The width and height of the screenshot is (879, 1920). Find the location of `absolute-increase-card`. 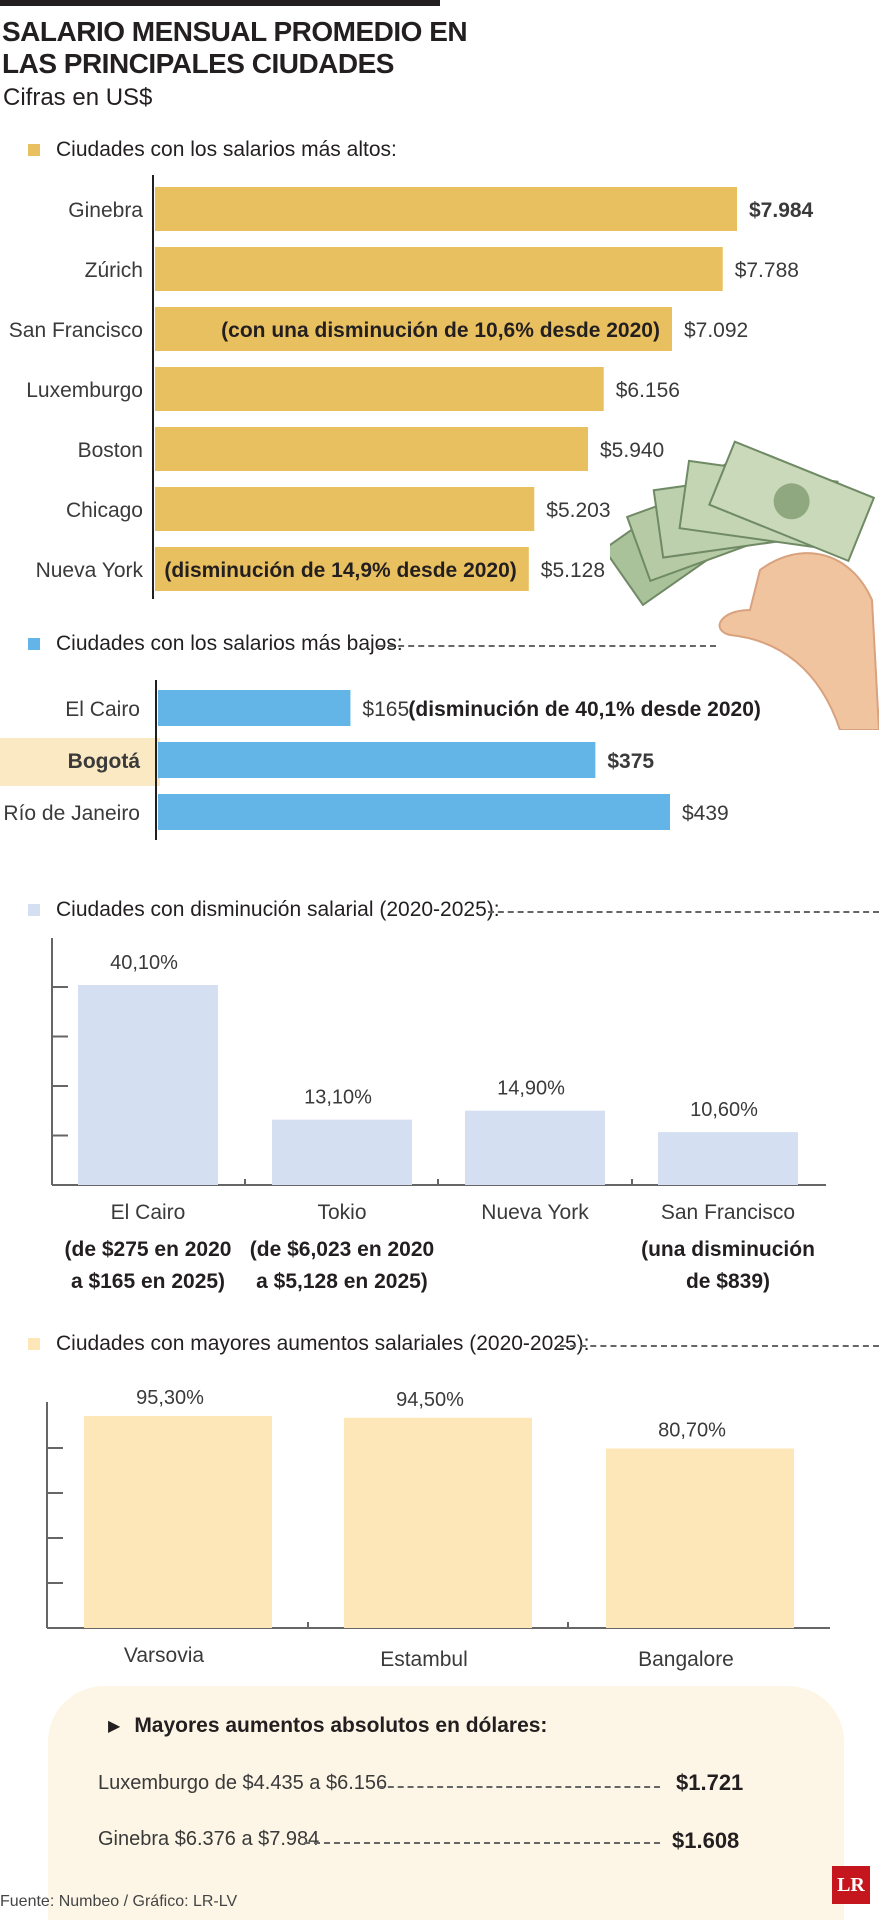

absolute-increase-card is located at coordinates (446, 1803).